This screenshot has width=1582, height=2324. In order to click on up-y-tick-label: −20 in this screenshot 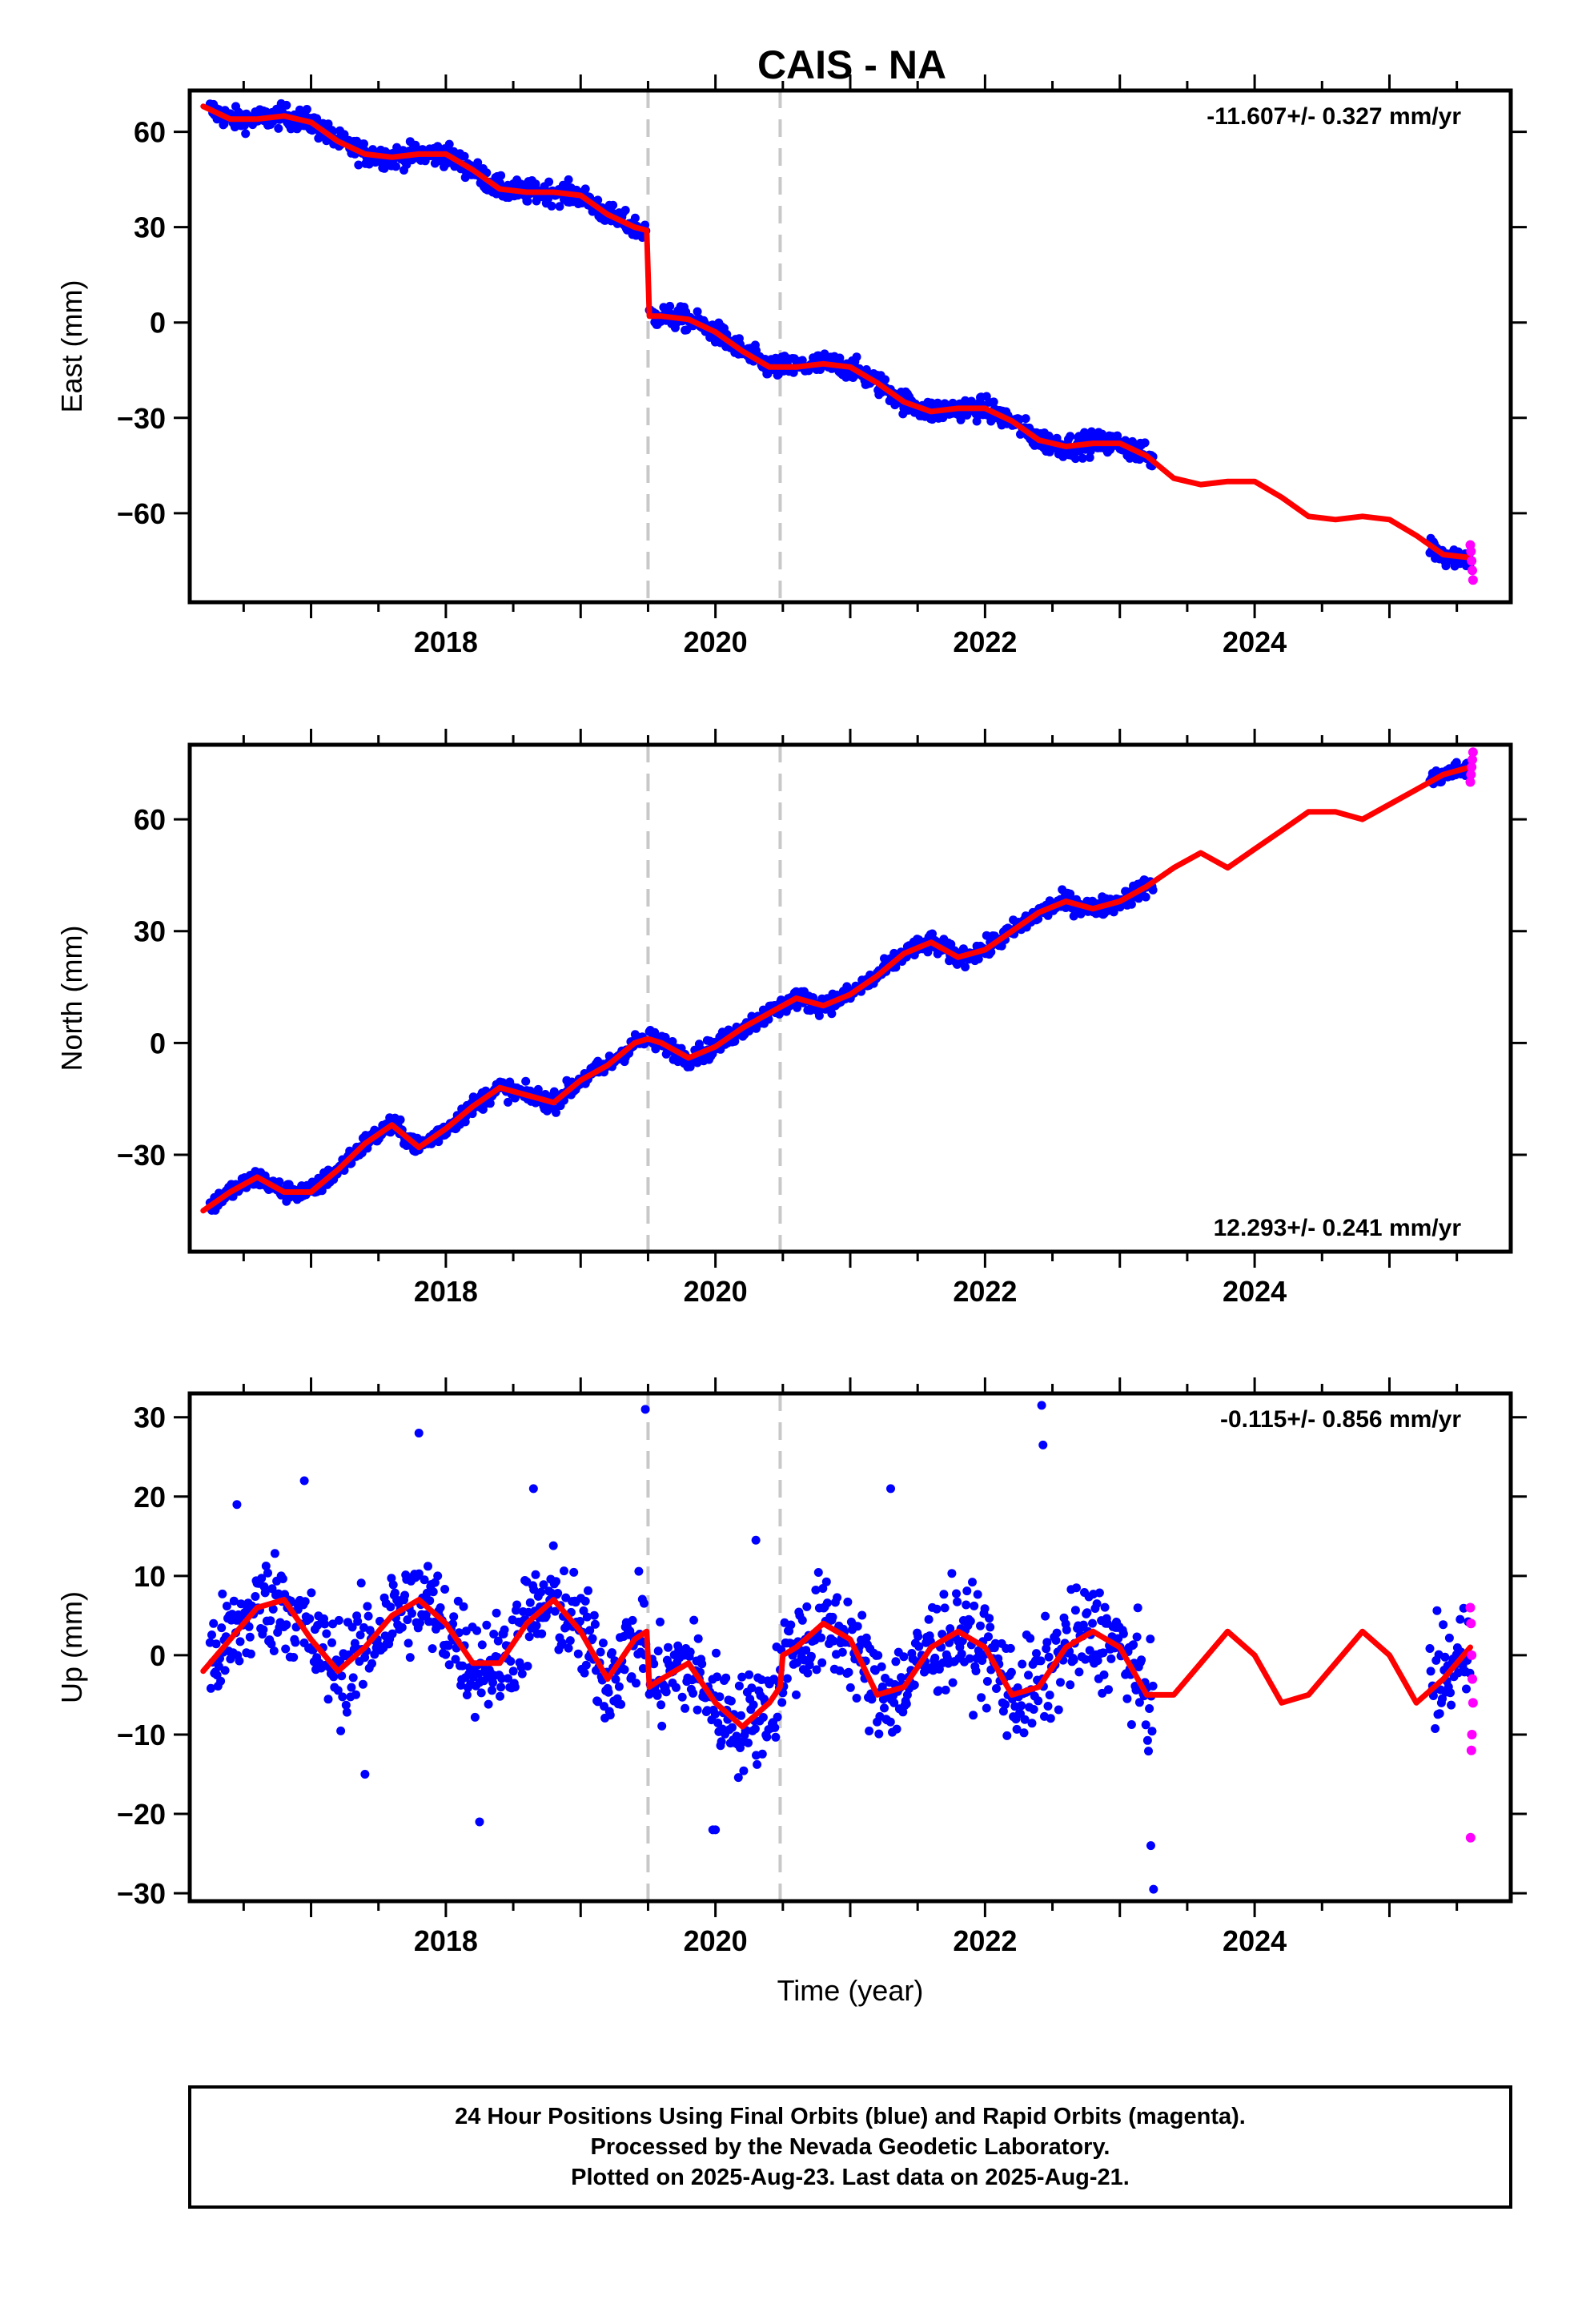, I will do `click(141, 1815)`.